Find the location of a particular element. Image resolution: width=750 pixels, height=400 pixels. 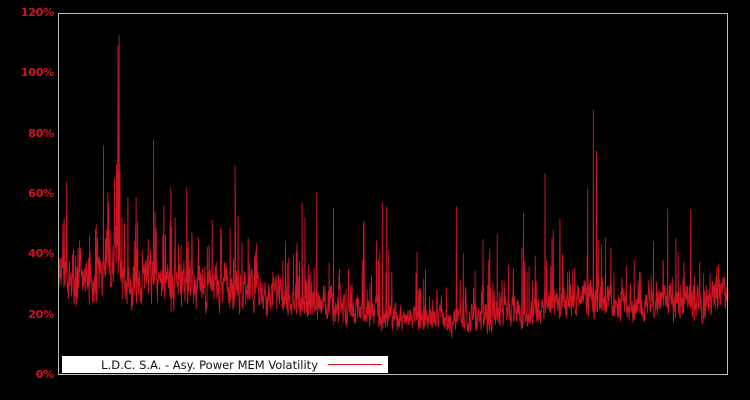

legend: L.D.C. S.A. - Asy. Power MEM Volatility is located at coordinates (225, 364).